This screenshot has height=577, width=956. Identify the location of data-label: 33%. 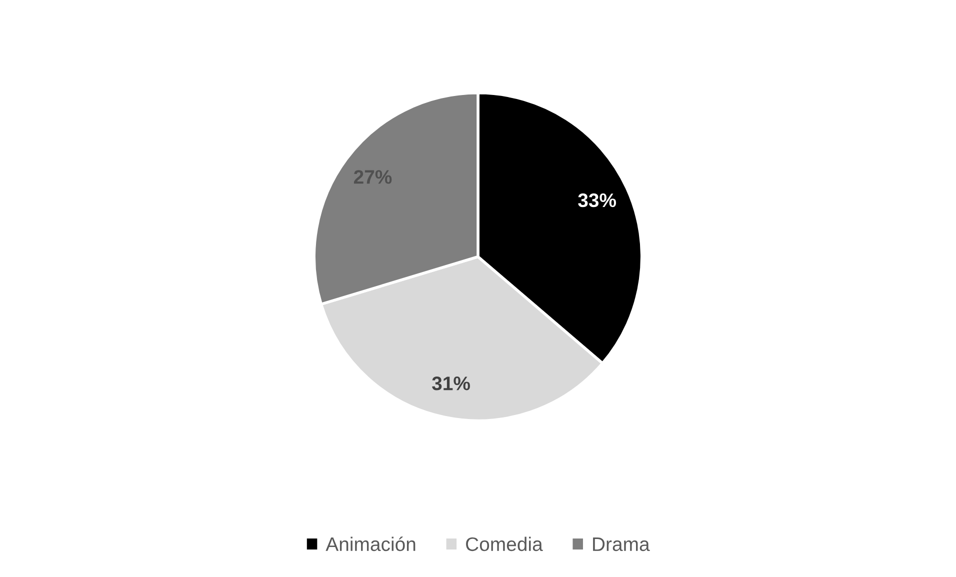
(597, 200).